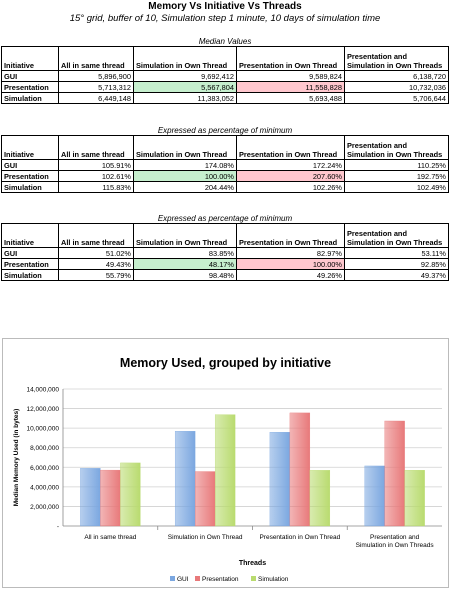  What do you see at coordinates (225, 41) in the screenshot?
I see `table-caption: Median Values` at bounding box center [225, 41].